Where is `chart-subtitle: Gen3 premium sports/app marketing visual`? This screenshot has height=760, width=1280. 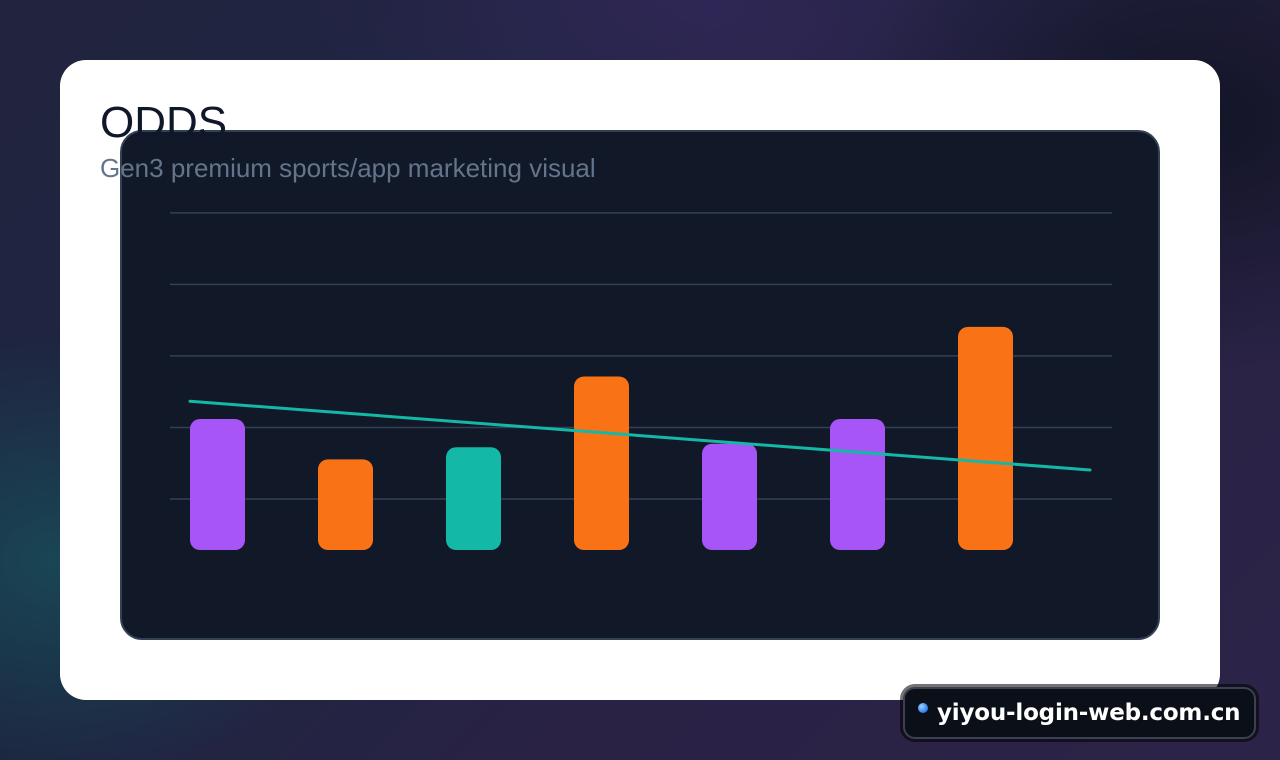
chart-subtitle: Gen3 premium sports/app marketing visual is located at coordinates (348, 168).